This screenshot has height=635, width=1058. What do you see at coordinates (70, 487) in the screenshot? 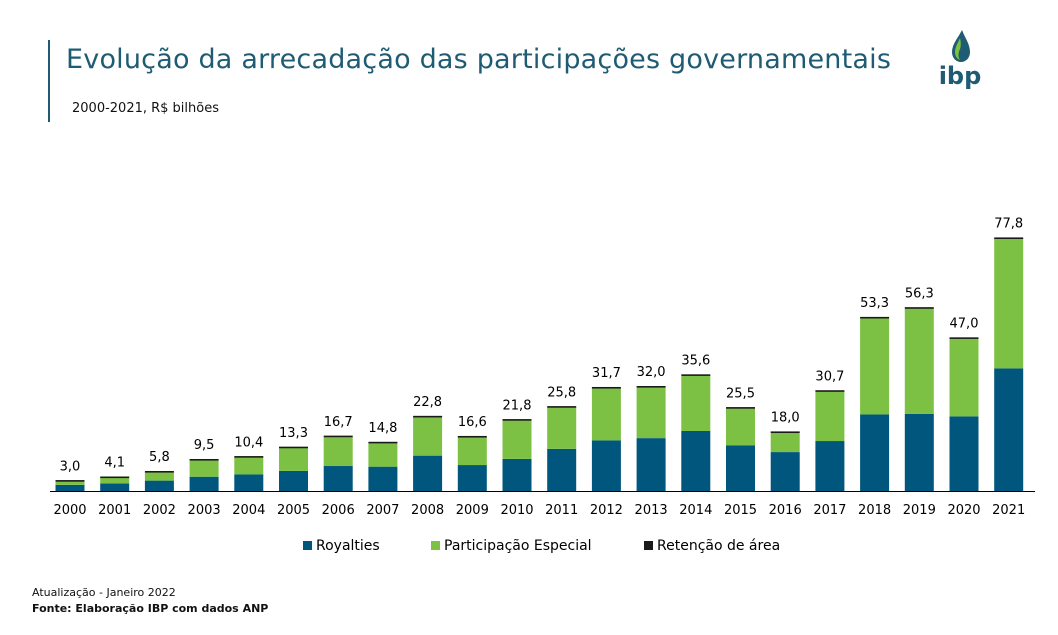
I see `bar-royalties-2000` at bounding box center [70, 487].